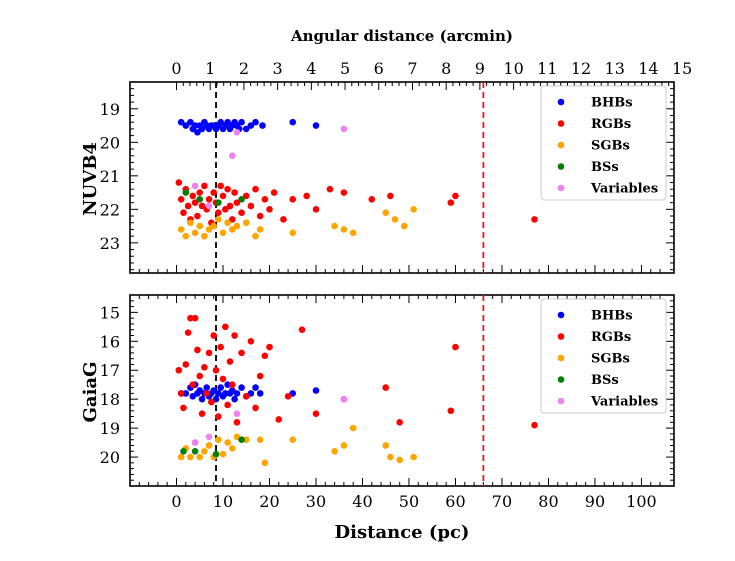 The height and width of the screenshot is (561, 735). I want to click on legend-label: Variables, so click(624, 189).